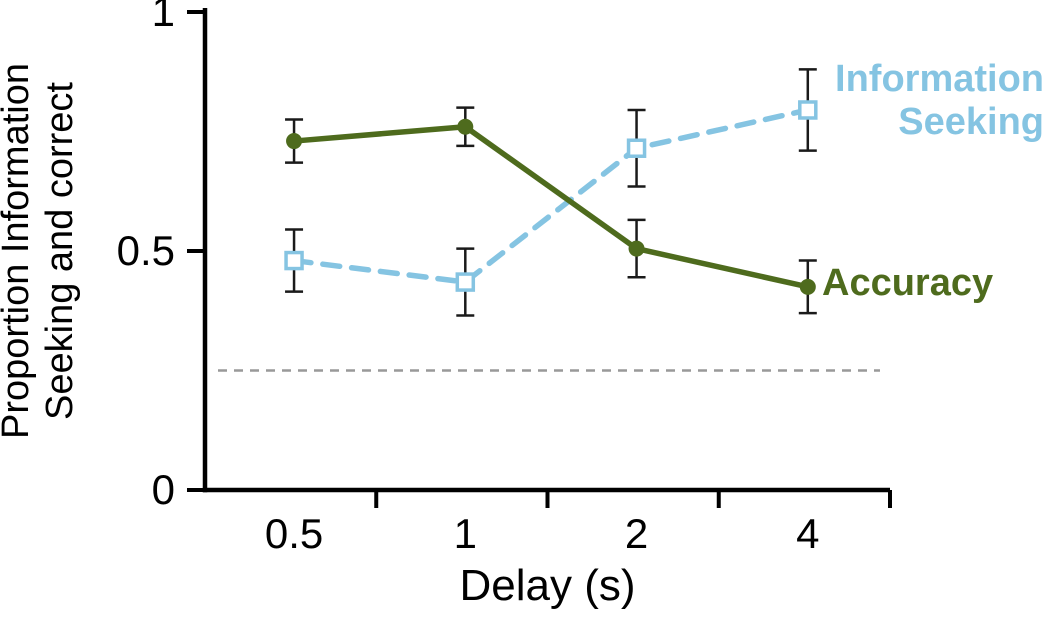 The image size is (1050, 621). What do you see at coordinates (163, 489) in the screenshot?
I see `y-tick-label: 0` at bounding box center [163, 489].